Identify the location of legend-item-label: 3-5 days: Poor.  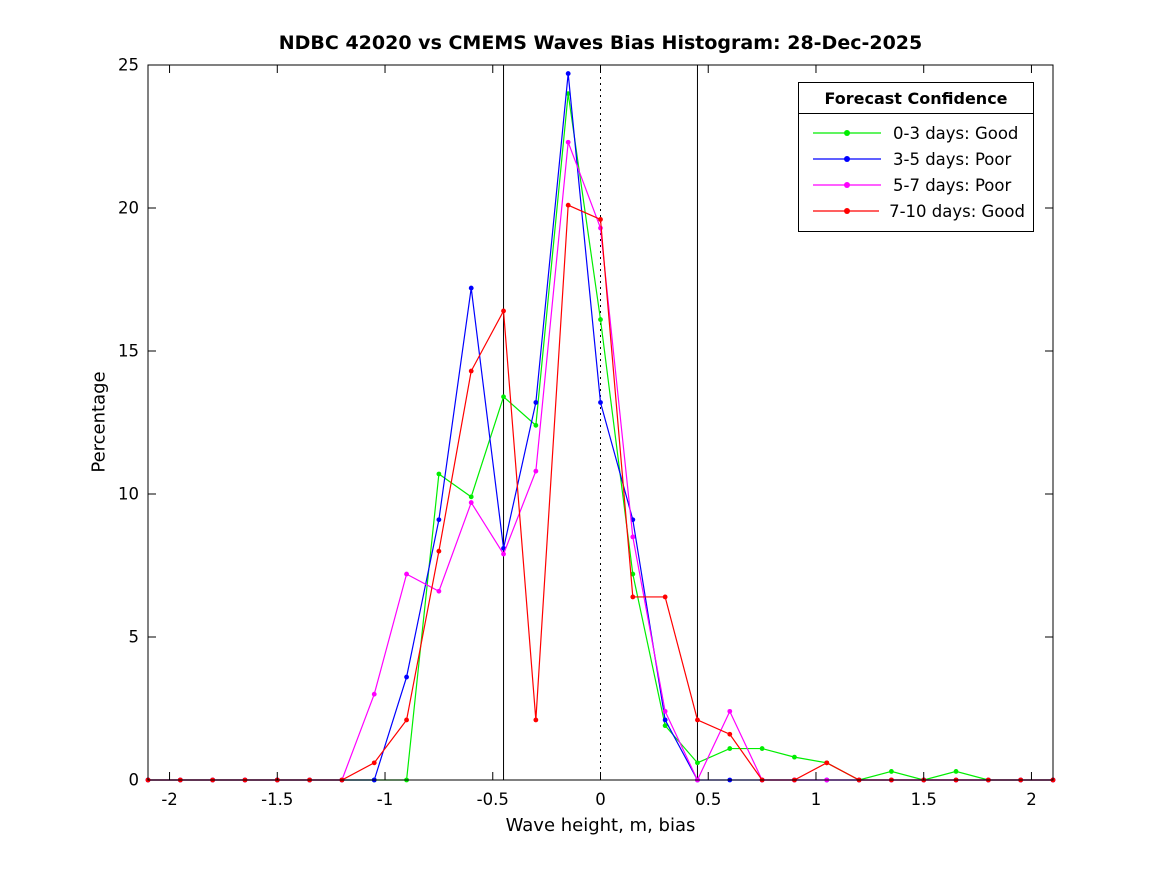
(952, 159).